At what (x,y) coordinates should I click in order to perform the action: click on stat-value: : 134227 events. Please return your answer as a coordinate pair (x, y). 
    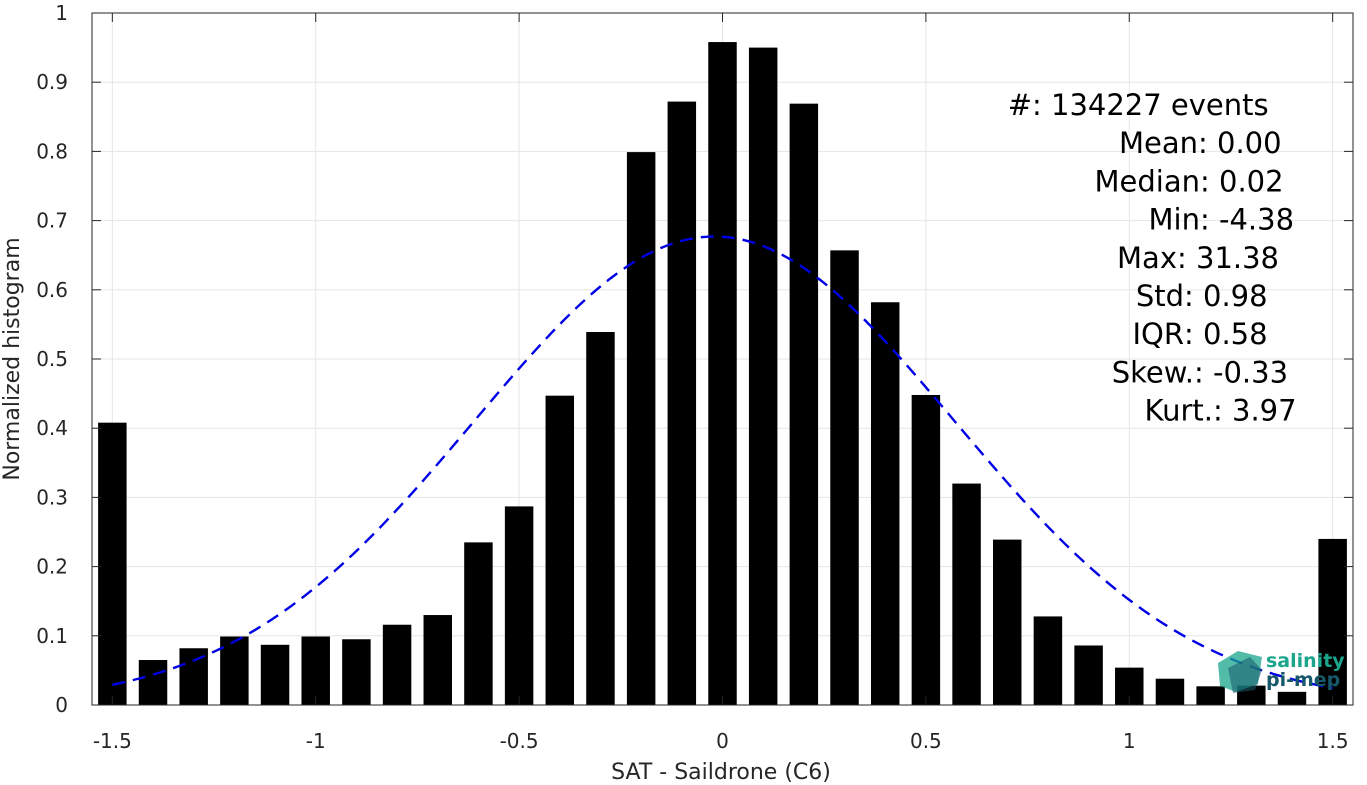
    Looking at the image, I should click on (1150, 105).